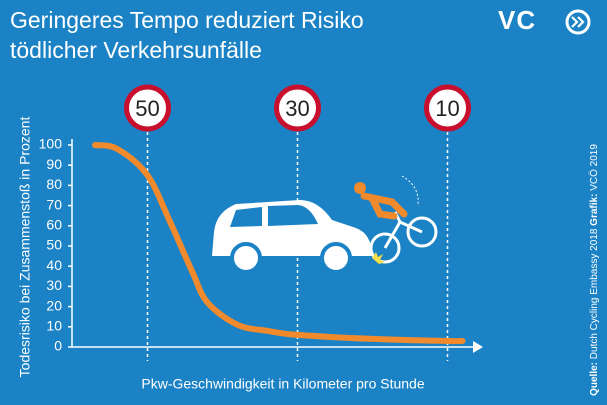  Describe the element at coordinates (360, 188) in the screenshot. I see `cyclist-head` at that location.